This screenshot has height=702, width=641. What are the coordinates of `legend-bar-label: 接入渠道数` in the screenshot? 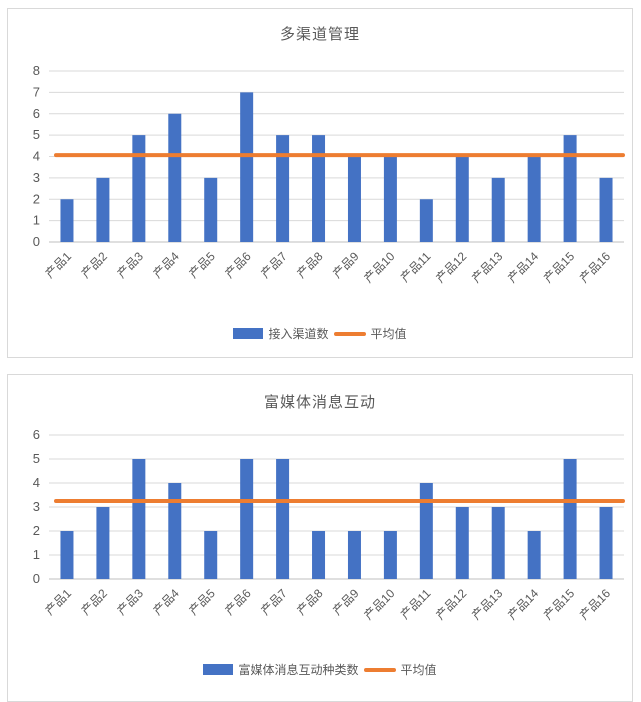 It's located at (298, 334).